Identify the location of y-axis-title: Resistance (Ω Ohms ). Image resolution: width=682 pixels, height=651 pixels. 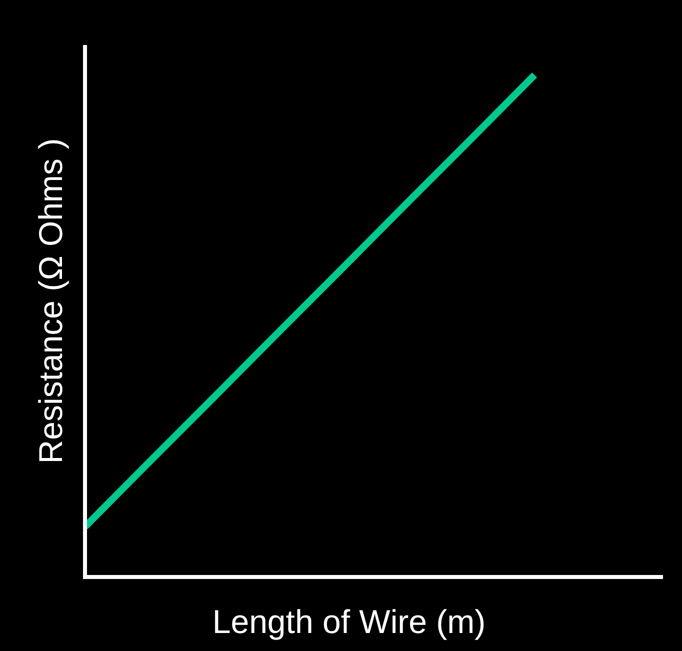
(50, 301).